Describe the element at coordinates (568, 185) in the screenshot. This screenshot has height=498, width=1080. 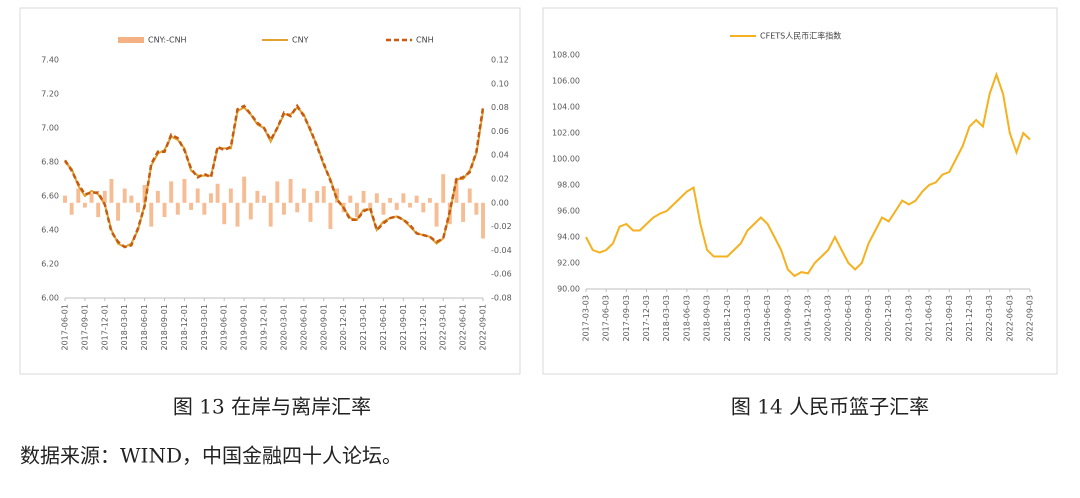
I see `y-tick-label: 98.00` at that location.